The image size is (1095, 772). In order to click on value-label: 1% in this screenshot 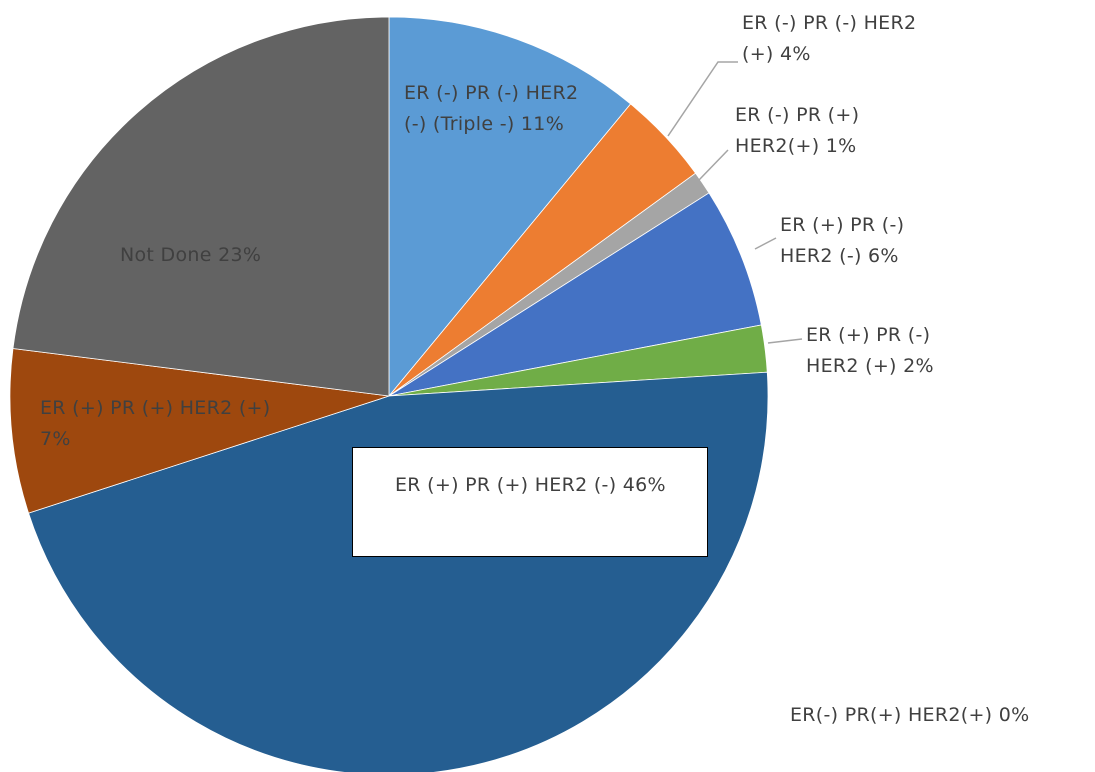, I will do `click(841, 146)`.